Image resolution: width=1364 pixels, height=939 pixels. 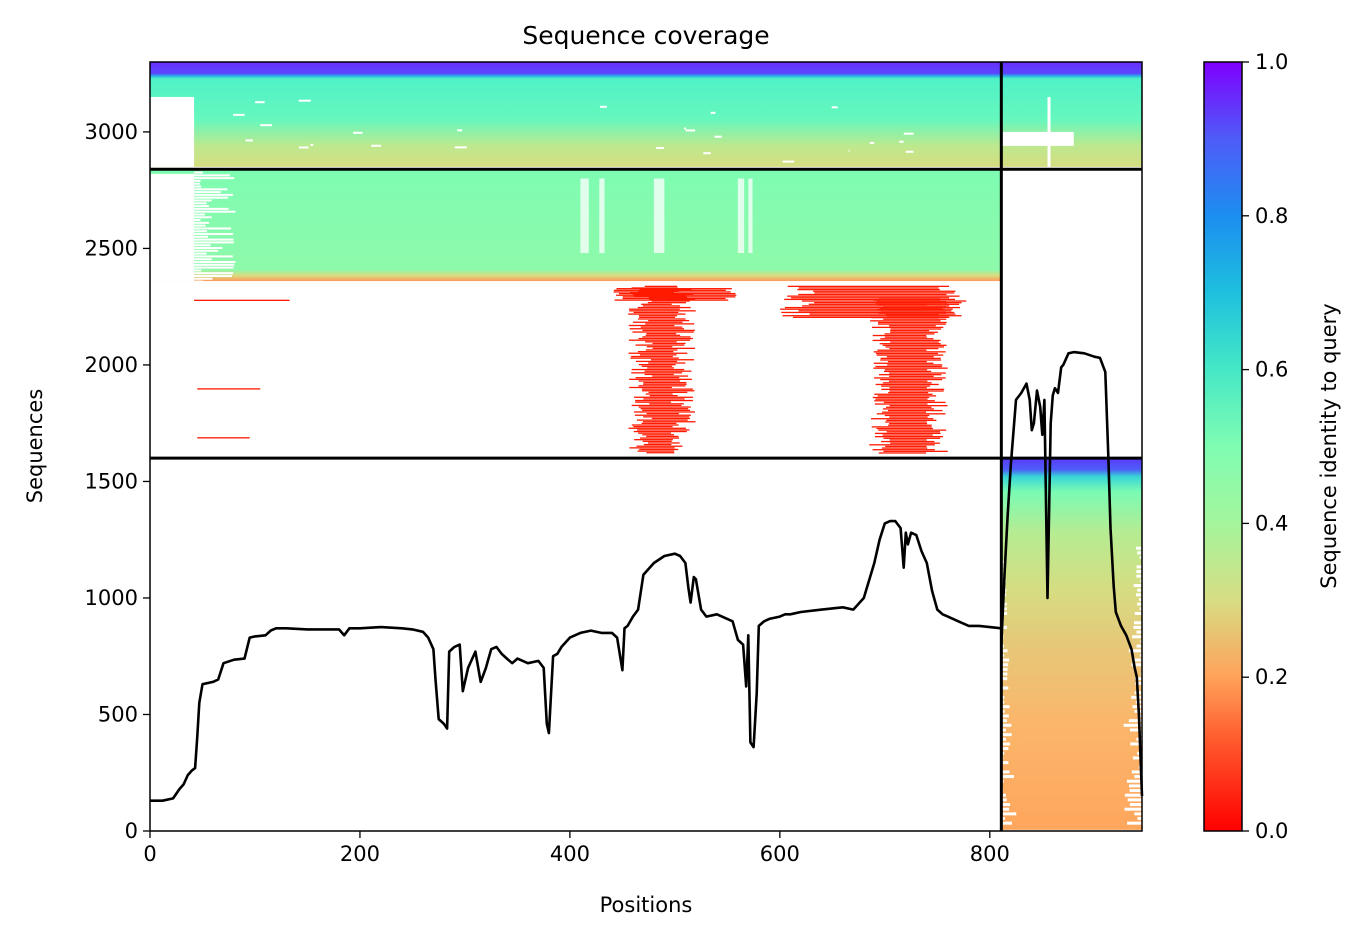 I want to click on y-tick-label: 2500, so click(x=111, y=248).